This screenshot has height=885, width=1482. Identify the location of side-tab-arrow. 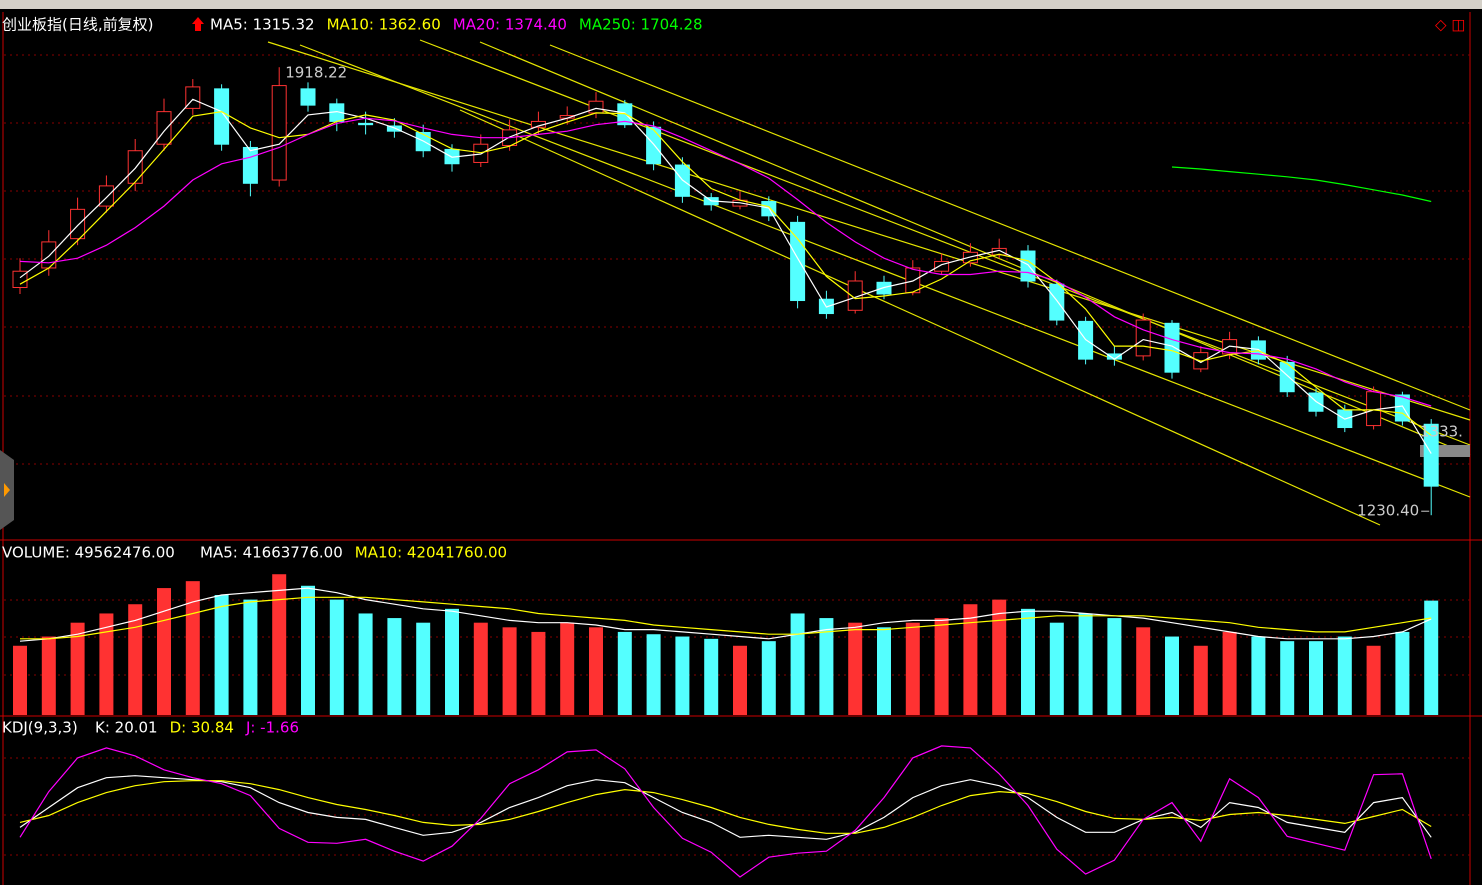
(7, 490).